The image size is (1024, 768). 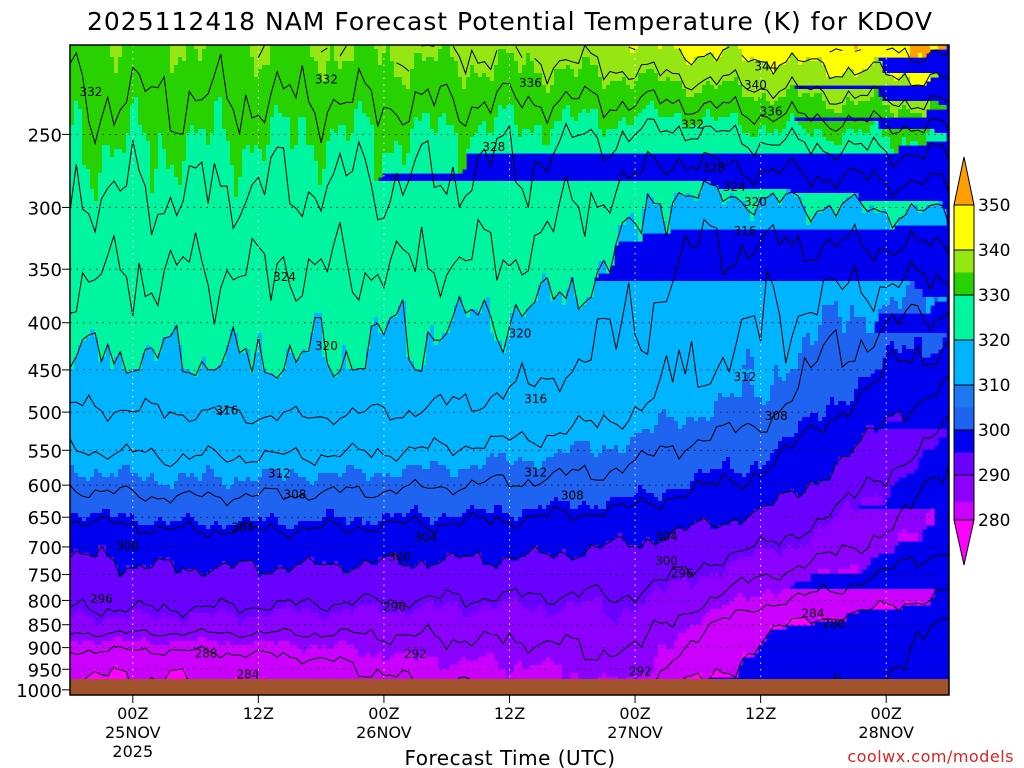 What do you see at coordinates (760, 713) in the screenshot?
I see `x-tick-label: 12Z` at bounding box center [760, 713].